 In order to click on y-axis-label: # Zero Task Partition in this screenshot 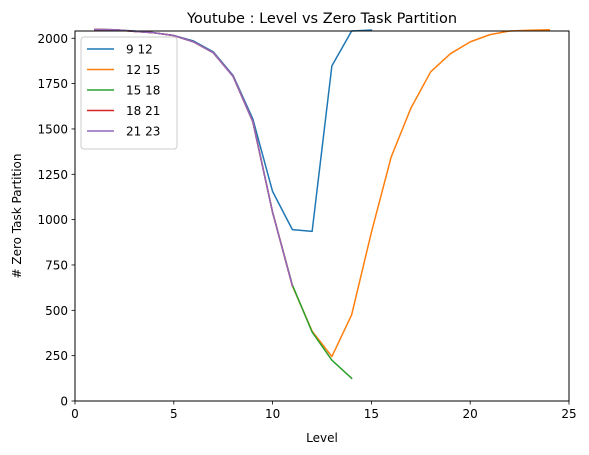, I will do `click(17, 215)`.